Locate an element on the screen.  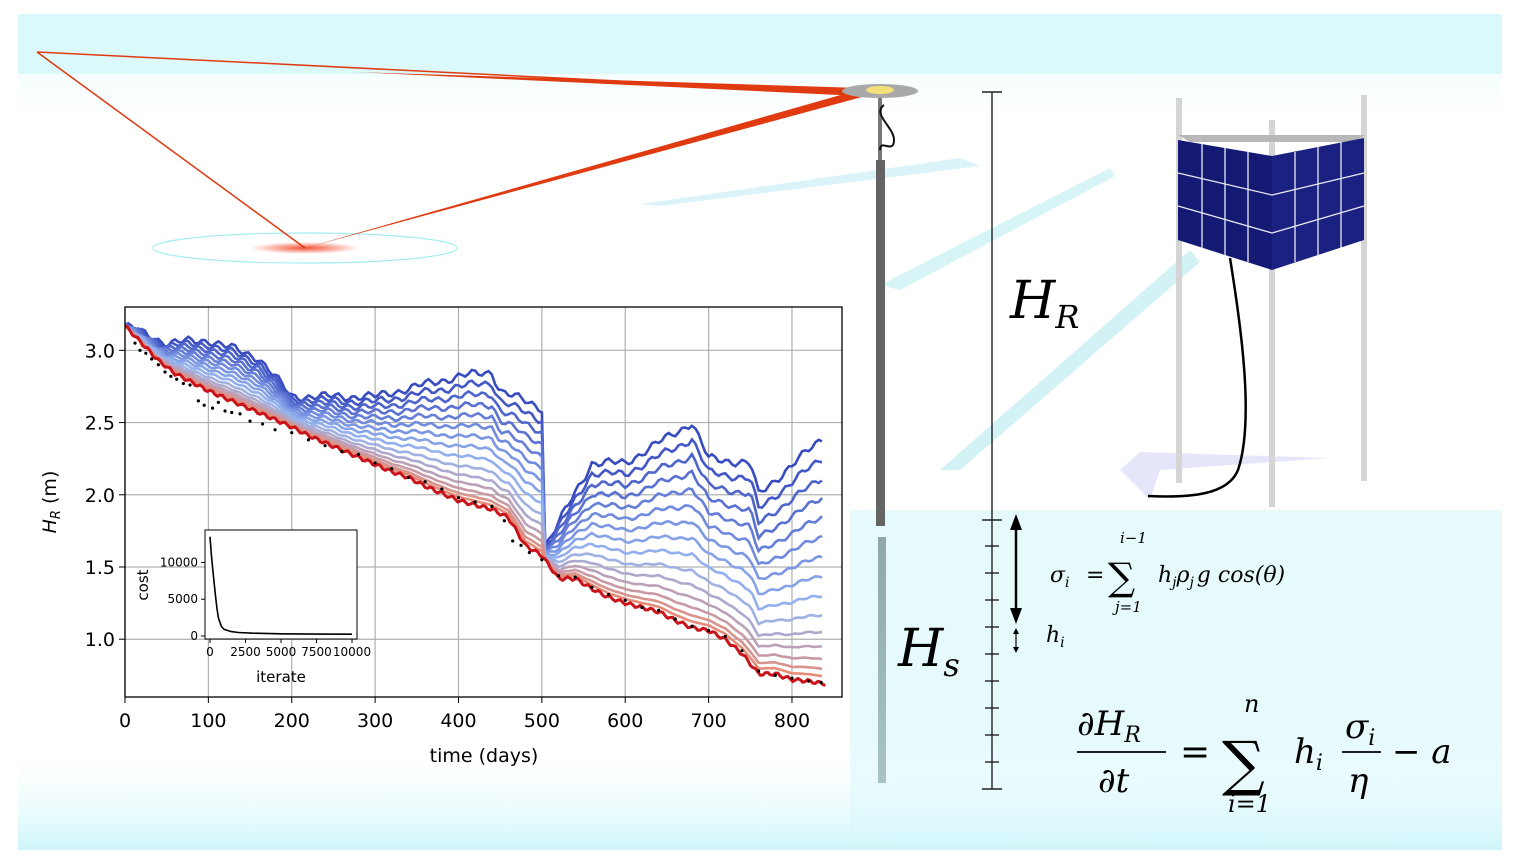
inset-ytick-label: 5000 is located at coordinates (182, 599).